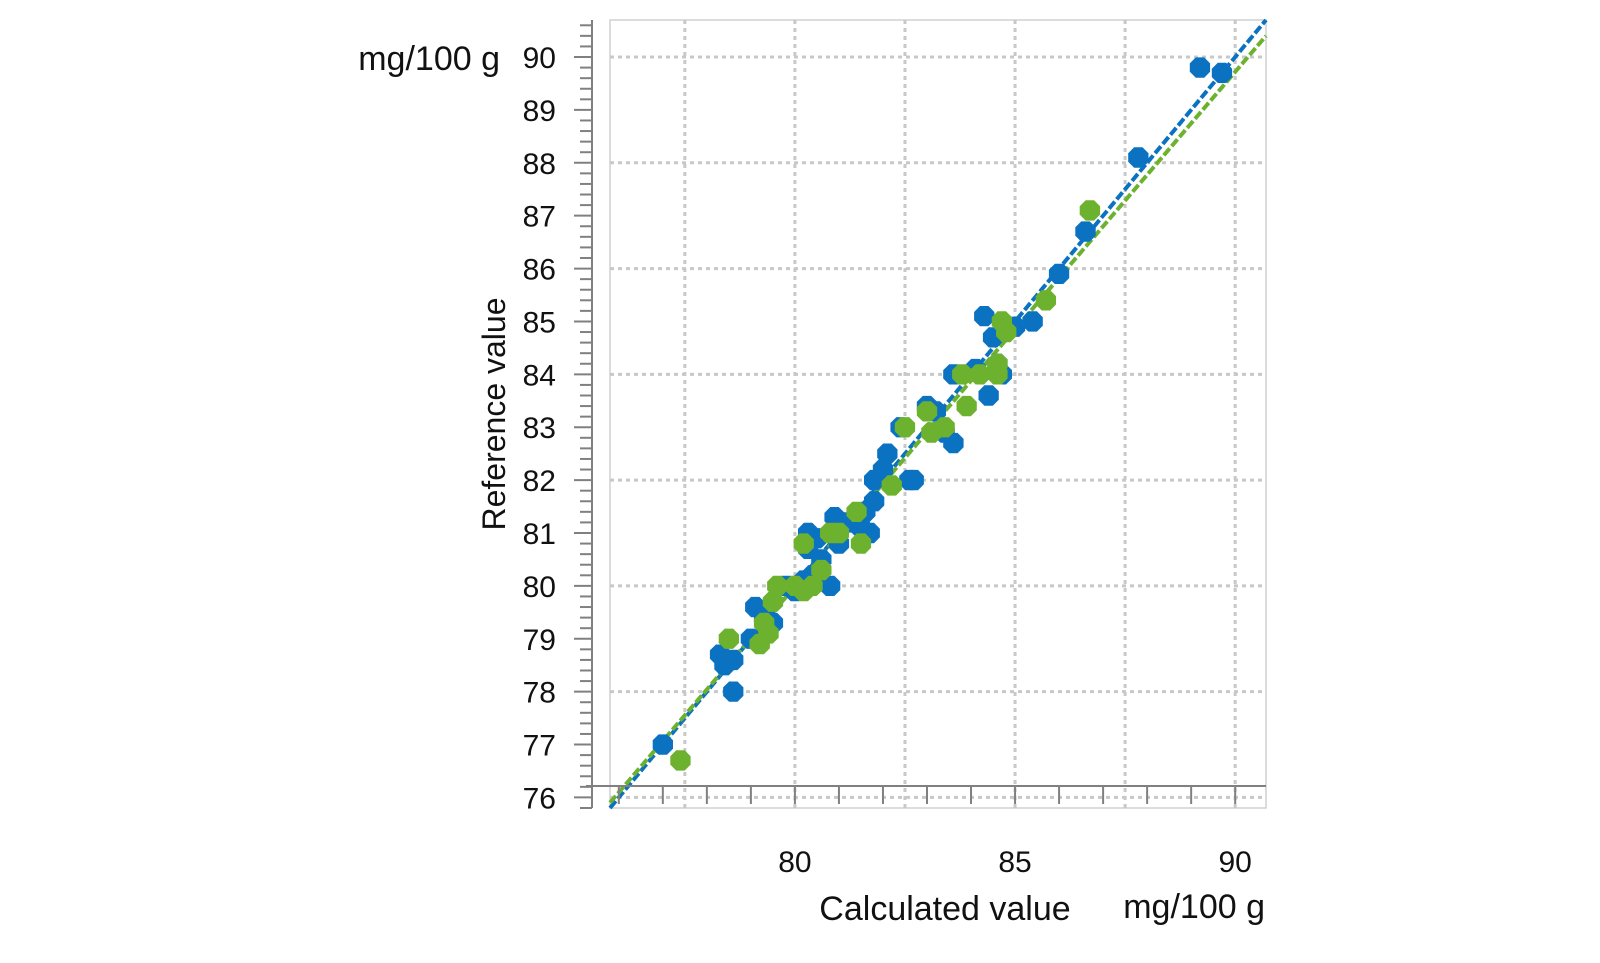 The image size is (1600, 963). I want to click on x-axis-title: Calculated value, so click(944, 909).